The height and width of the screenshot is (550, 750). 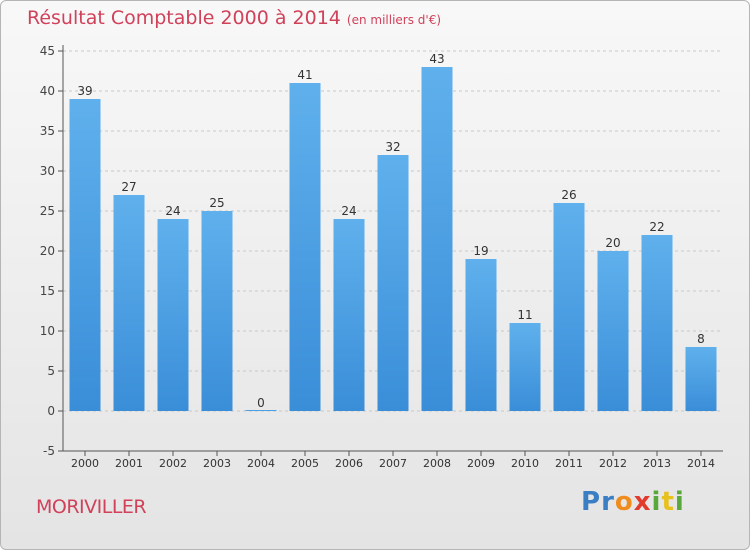 I want to click on x-tick-label: 2006, so click(x=349, y=463).